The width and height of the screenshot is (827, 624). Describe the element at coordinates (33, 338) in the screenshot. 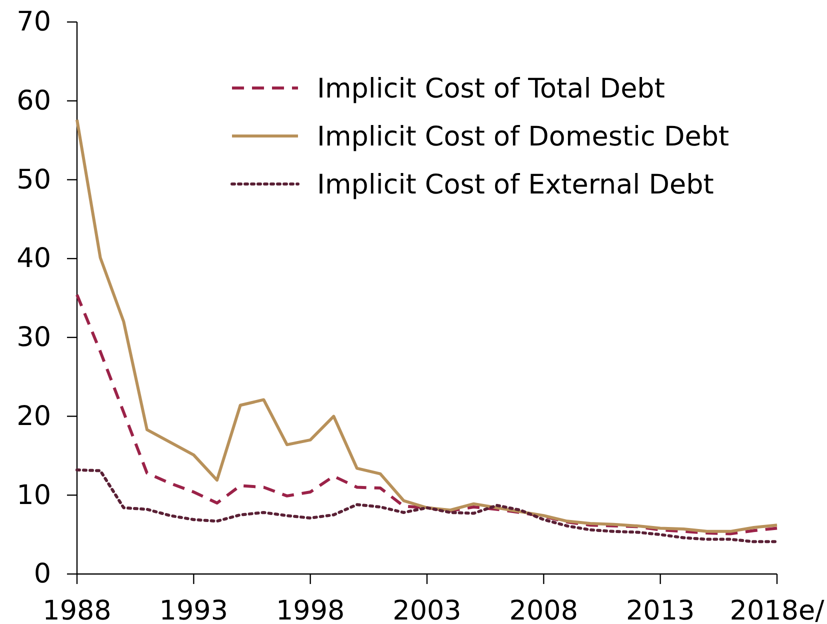

I see `y-tick-label: 30` at that location.